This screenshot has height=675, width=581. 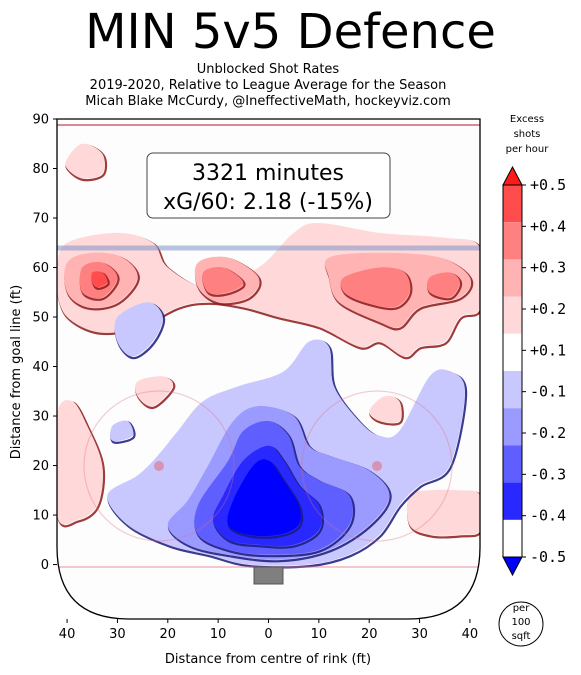 What do you see at coordinates (290, 32) in the screenshot?
I see `chart-title: MIN 5v5 Defence` at bounding box center [290, 32].